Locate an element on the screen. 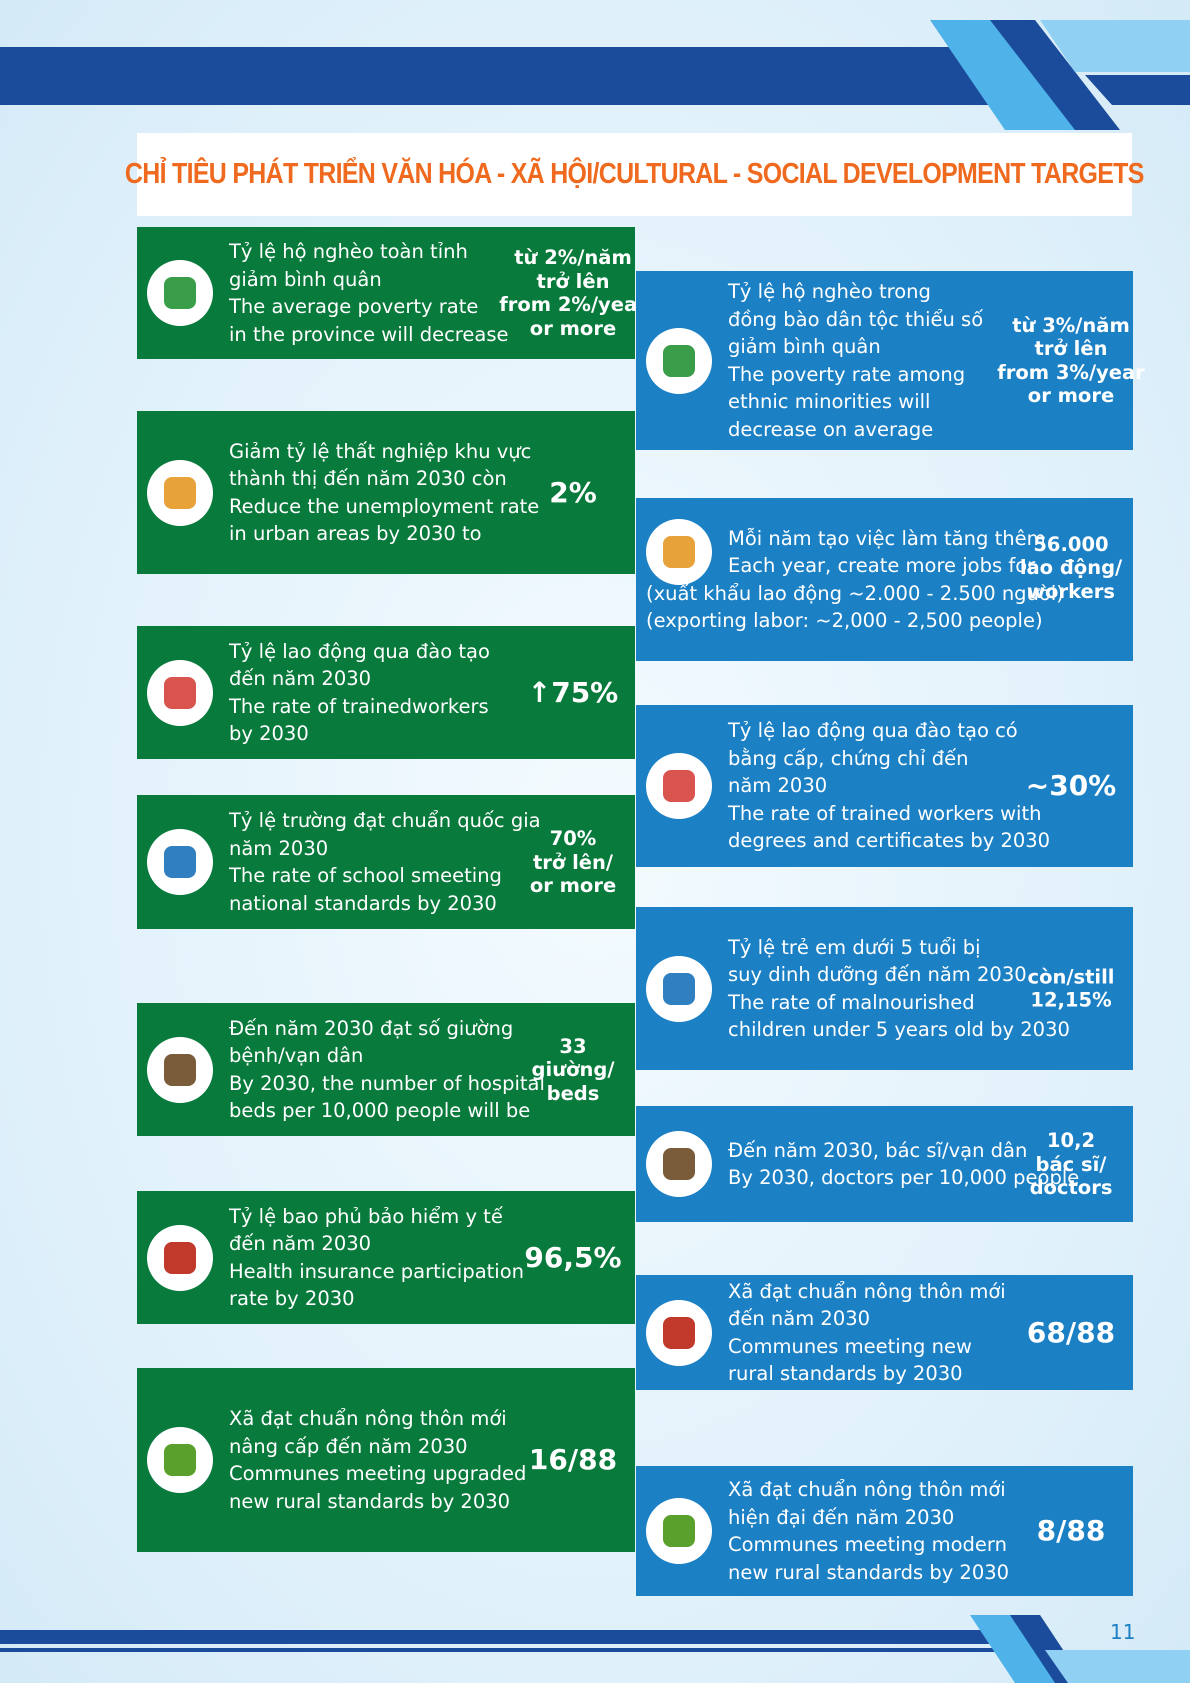  target-value: 56.000 lao động/workers is located at coordinates (1071, 567).